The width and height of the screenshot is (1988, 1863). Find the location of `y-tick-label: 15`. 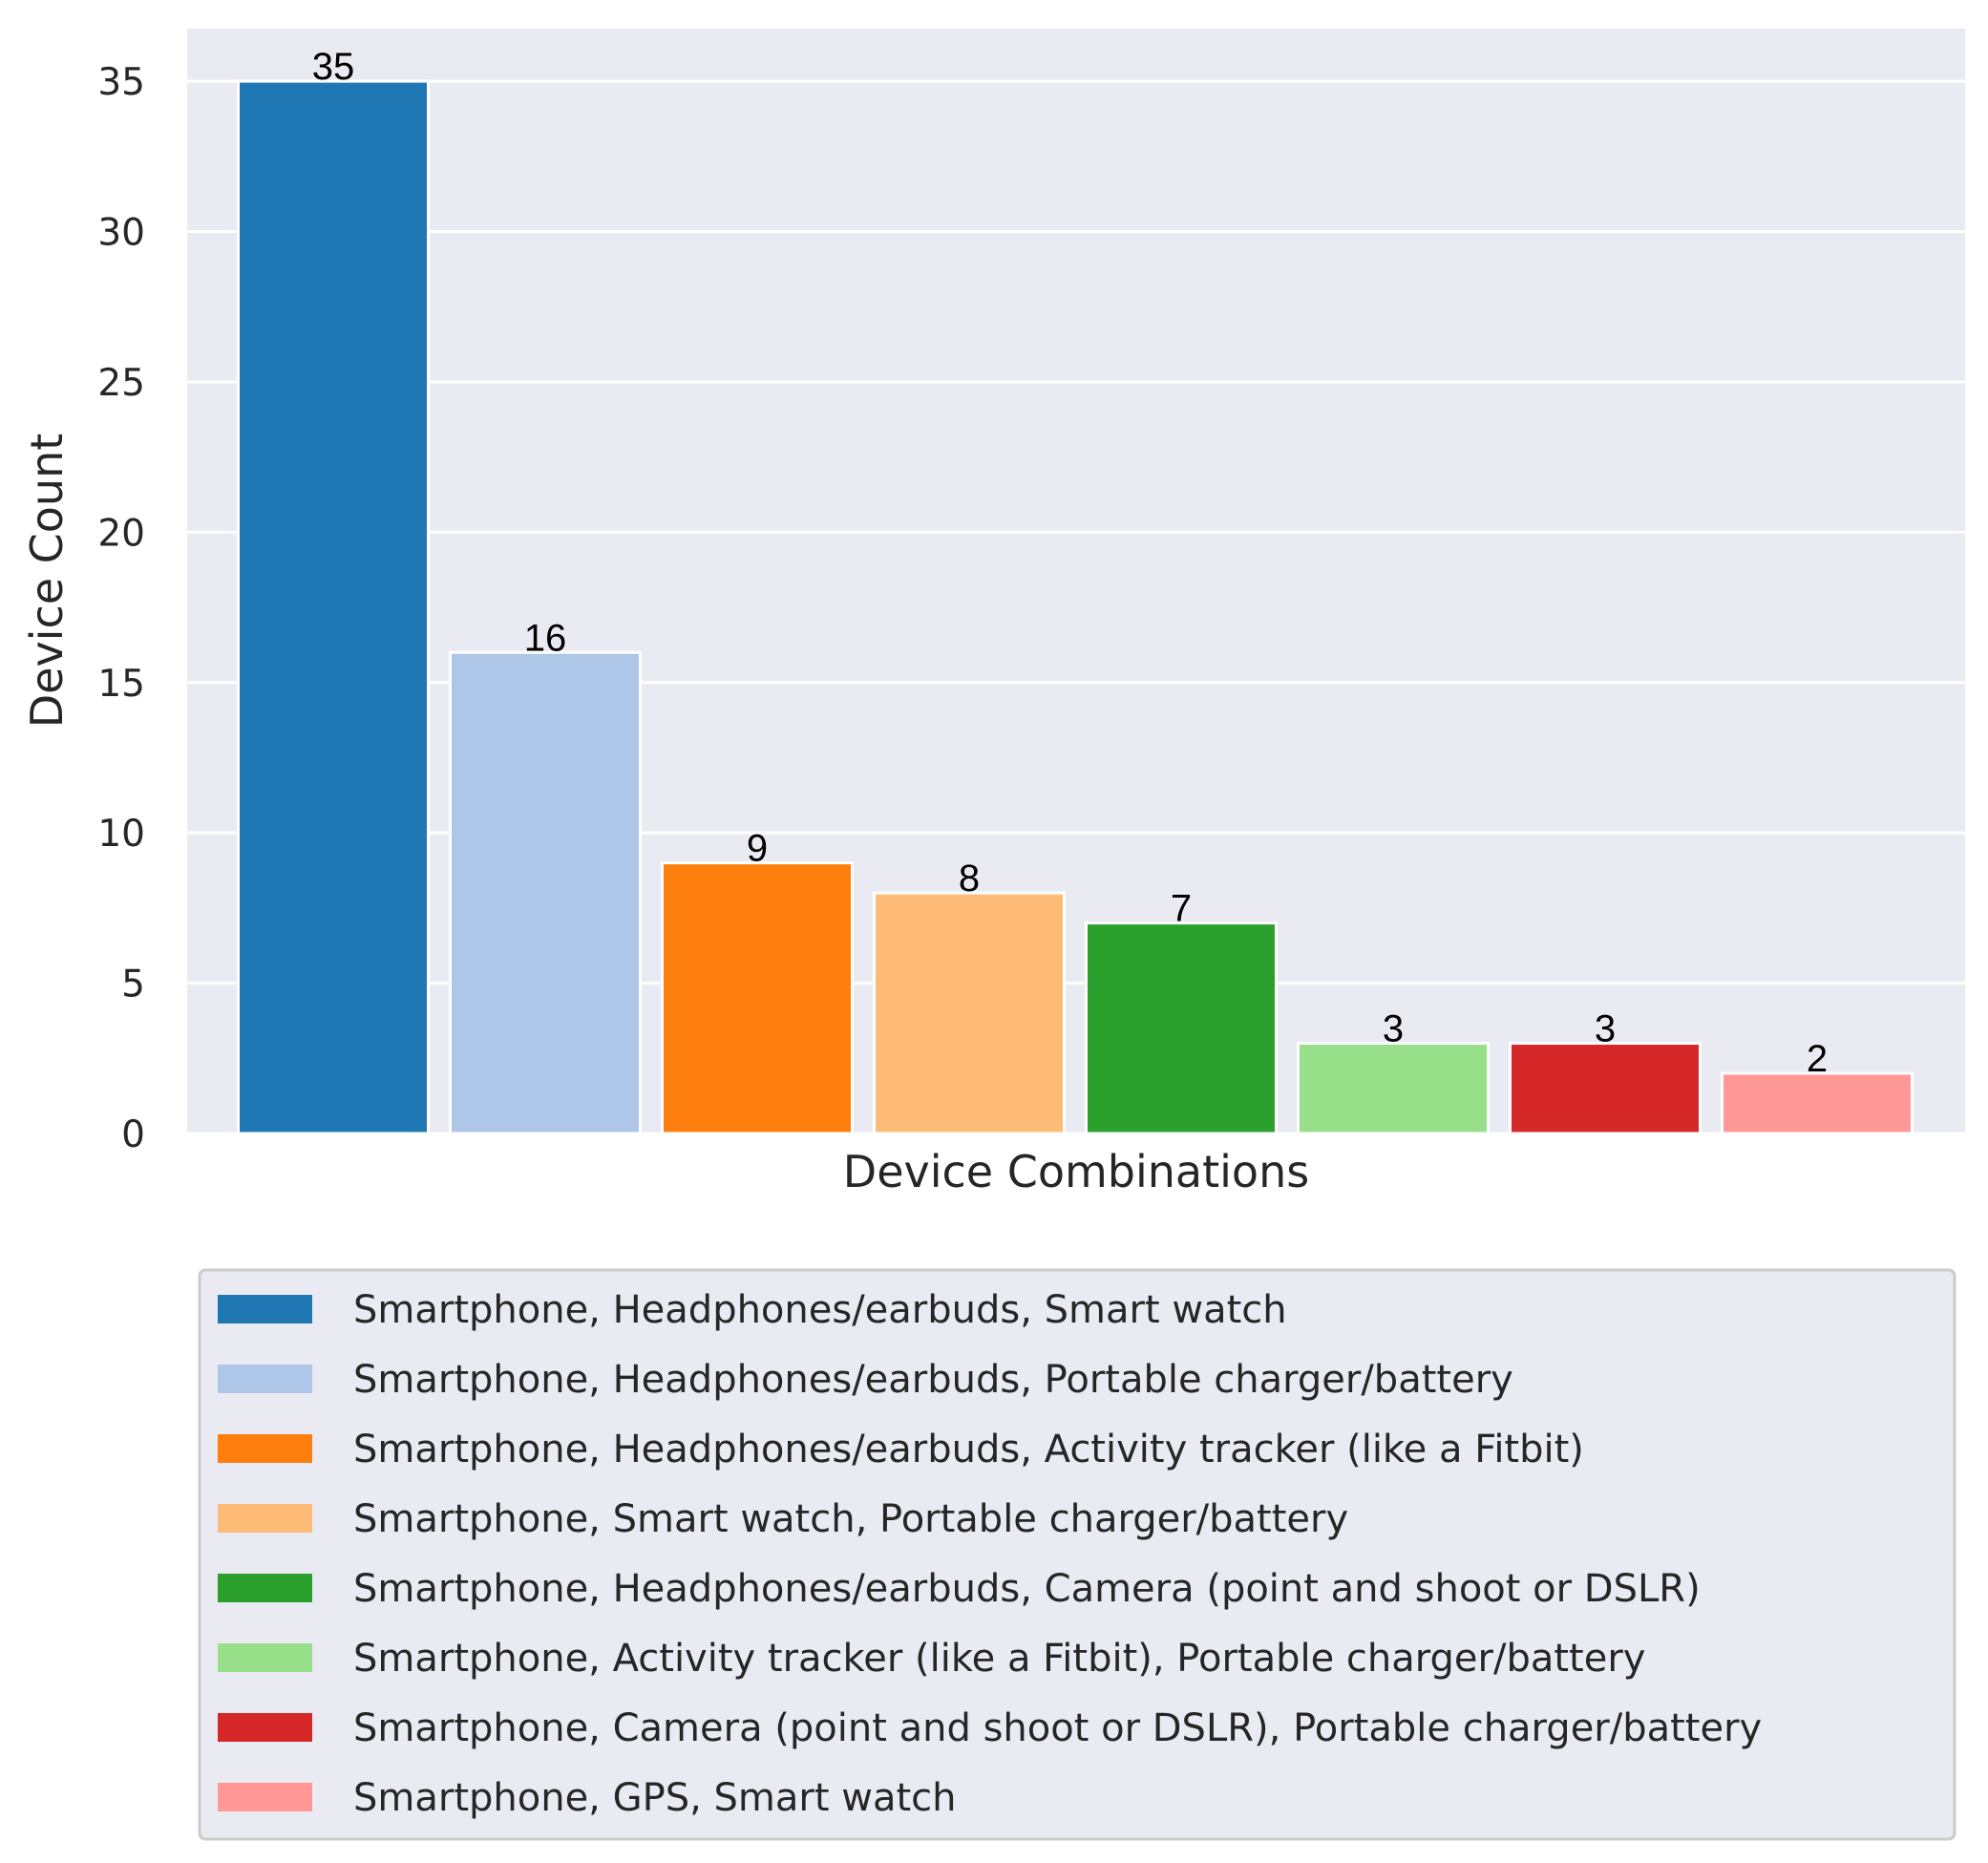

y-tick-label: 15 is located at coordinates (121, 684).